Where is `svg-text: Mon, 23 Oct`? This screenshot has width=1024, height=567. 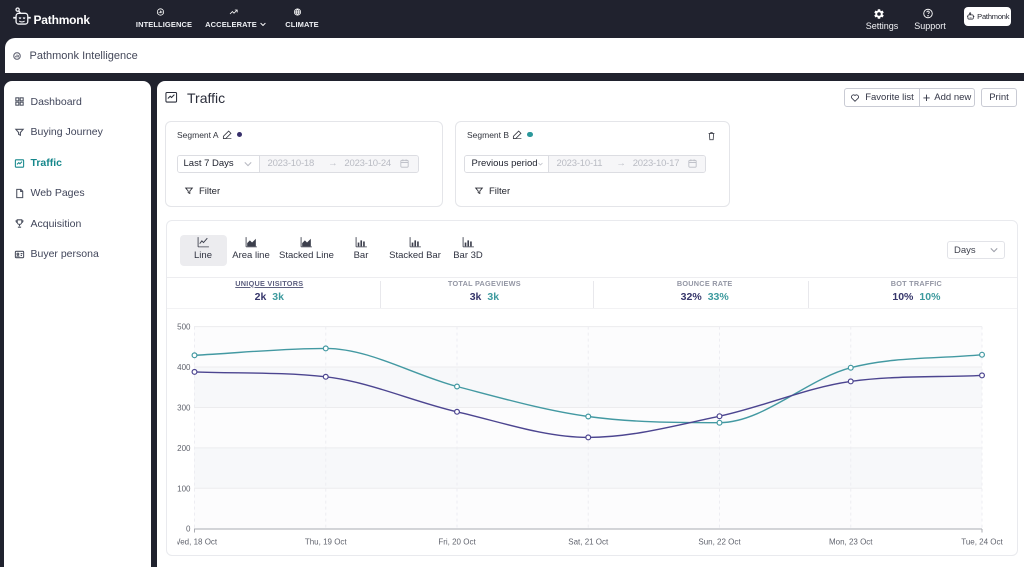 svg-text: Mon, 23 Oct is located at coordinates (851, 542).